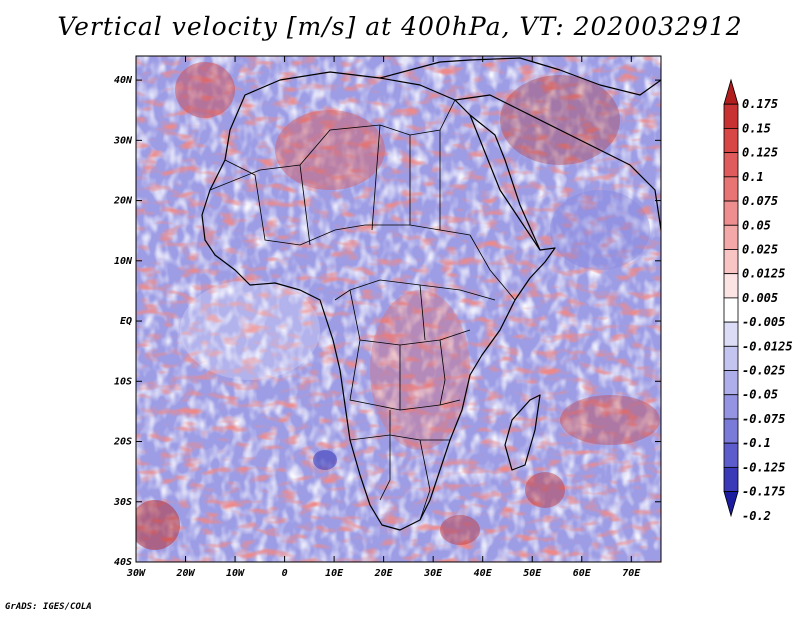 Image resolution: width=800 pixels, height=618 pixels. I want to click on longitude-labels: 30W 20W 10W 0 10E 20E 30E 40E 50E 60E 70E, so click(383, 573).